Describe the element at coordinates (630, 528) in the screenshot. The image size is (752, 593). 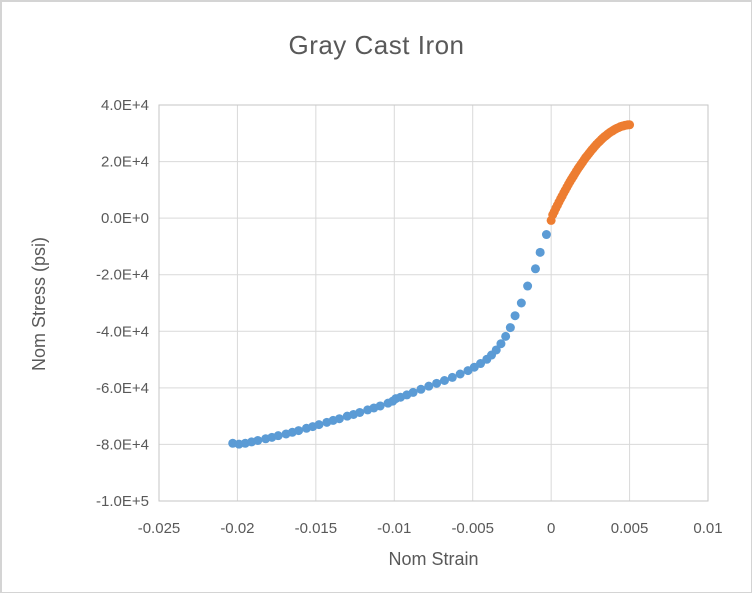
I see `x-tick-label: 0.005` at that location.